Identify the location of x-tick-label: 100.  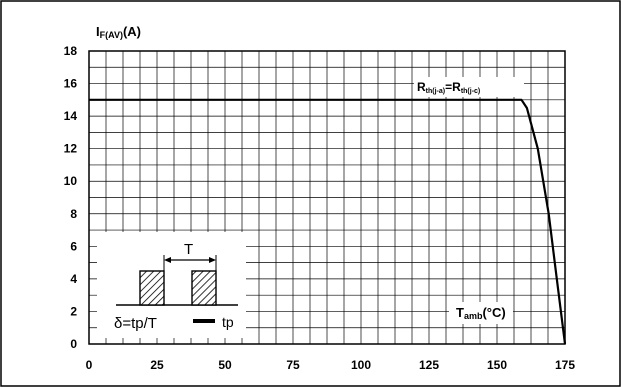
(361, 365).